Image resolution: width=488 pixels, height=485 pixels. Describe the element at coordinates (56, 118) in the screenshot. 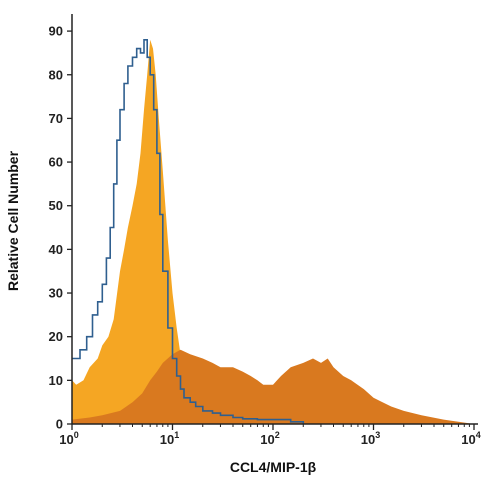

I see `y-tick-label: 70` at that location.